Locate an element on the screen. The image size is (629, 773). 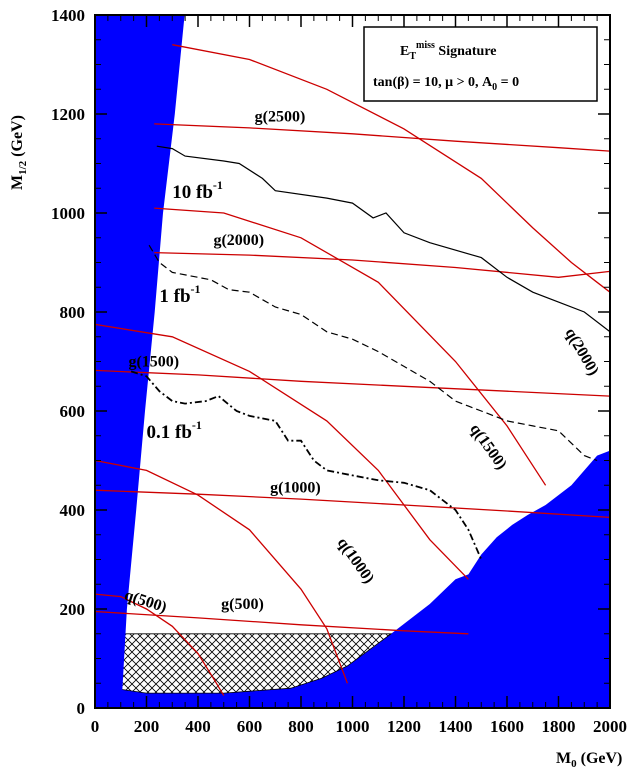
mass-contour-label: g(500) is located at coordinates (242, 604).